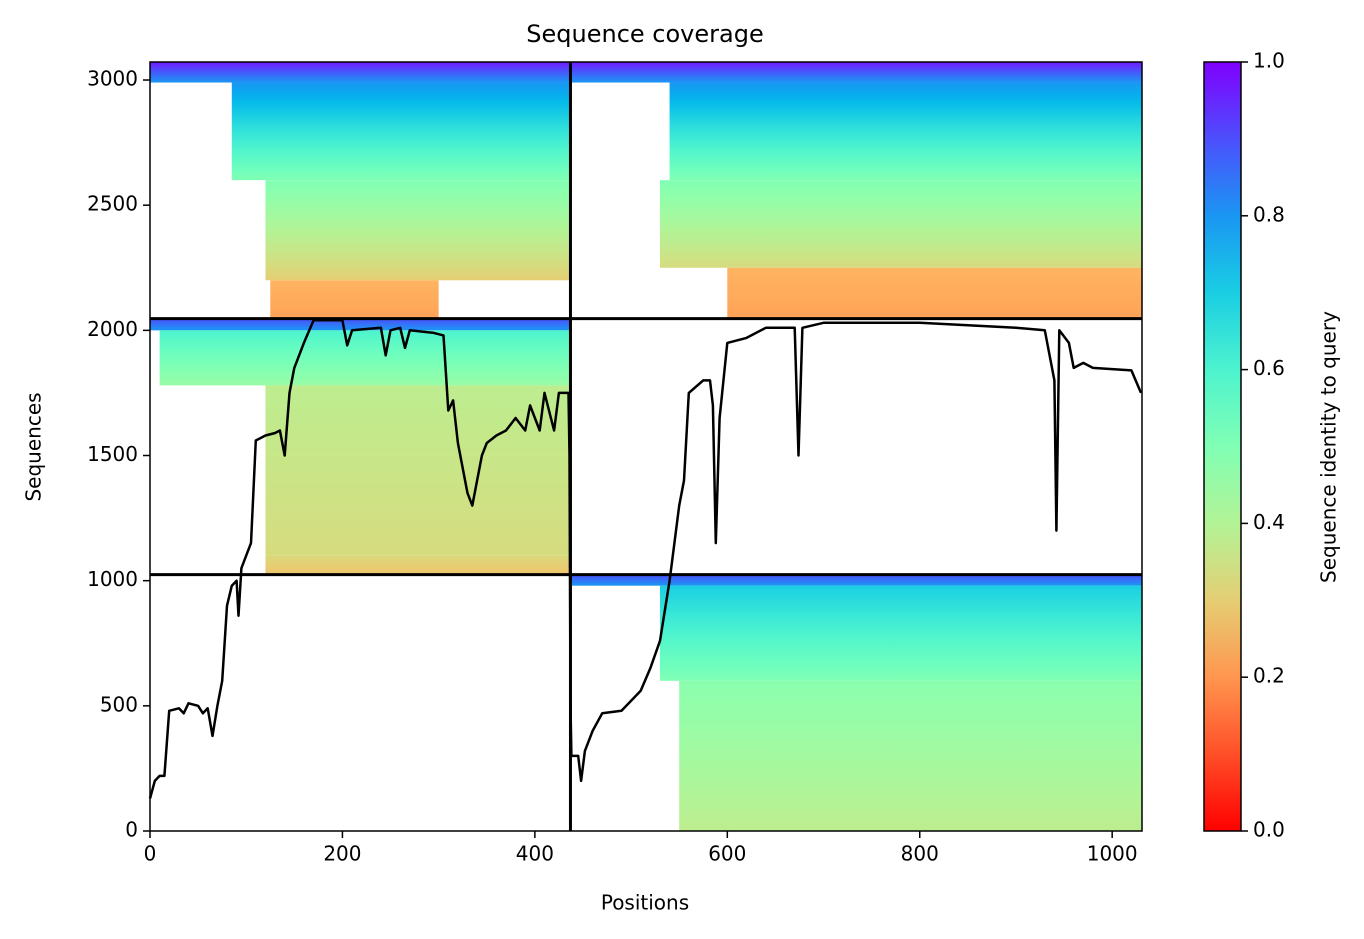 This screenshot has width=1364, height=939. What do you see at coordinates (150, 854) in the screenshot?
I see `x-tick-label: 0` at bounding box center [150, 854].